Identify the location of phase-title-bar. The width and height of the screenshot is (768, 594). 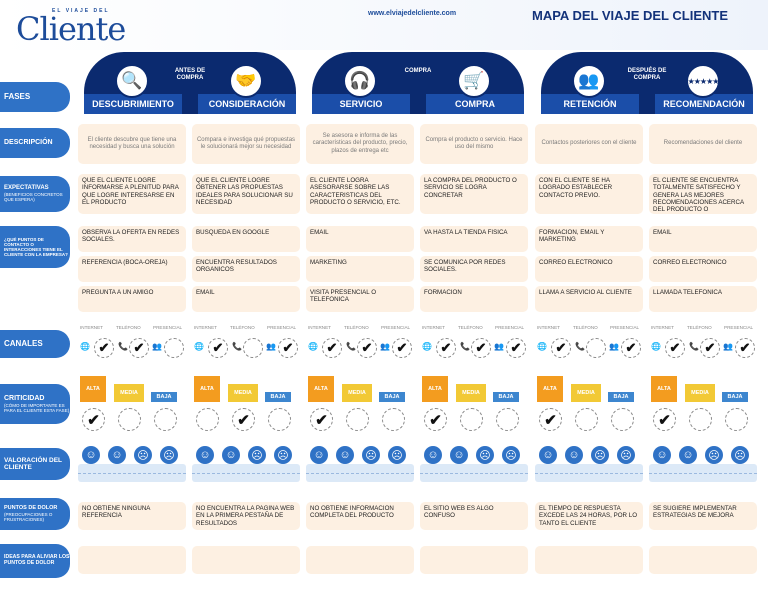
(361, 104).